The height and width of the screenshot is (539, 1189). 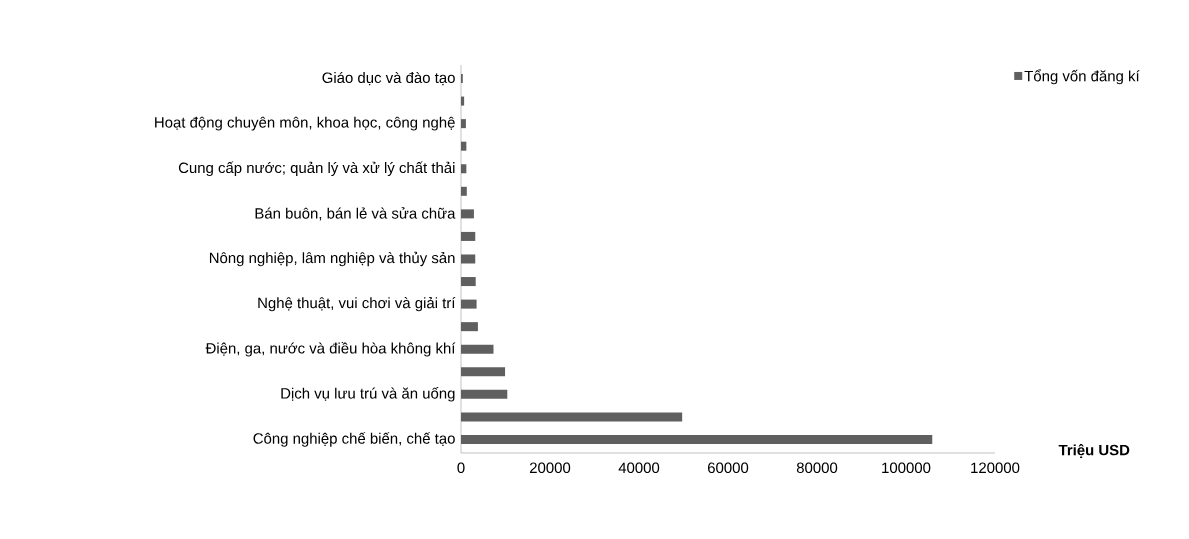 What do you see at coordinates (330, 349) in the screenshot?
I see `y-tick-label: Điện, ga, nước và điều hòa không khí` at bounding box center [330, 349].